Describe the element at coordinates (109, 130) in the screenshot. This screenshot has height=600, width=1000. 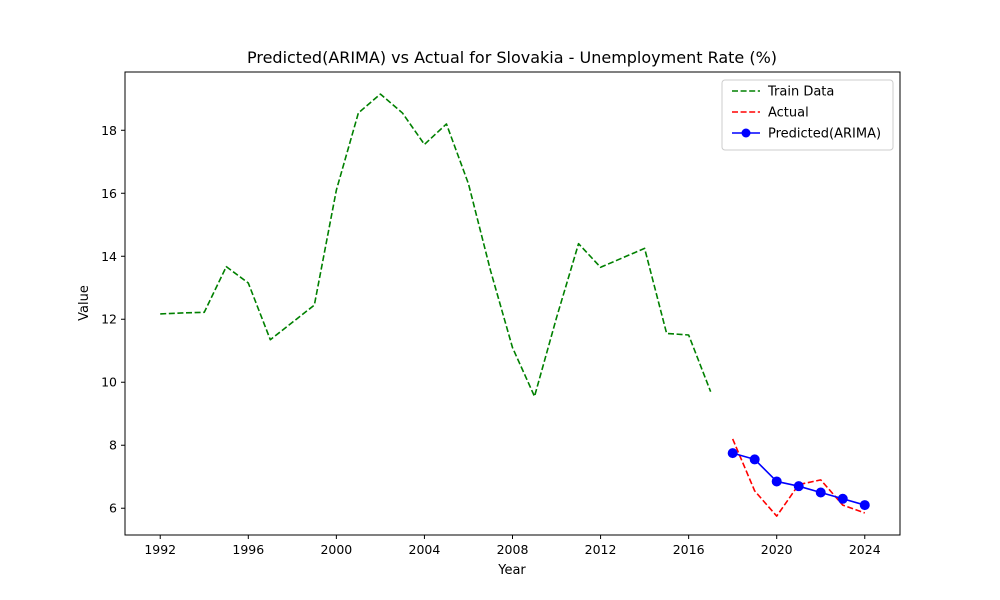
I see `y-tick-label: 18` at that location.